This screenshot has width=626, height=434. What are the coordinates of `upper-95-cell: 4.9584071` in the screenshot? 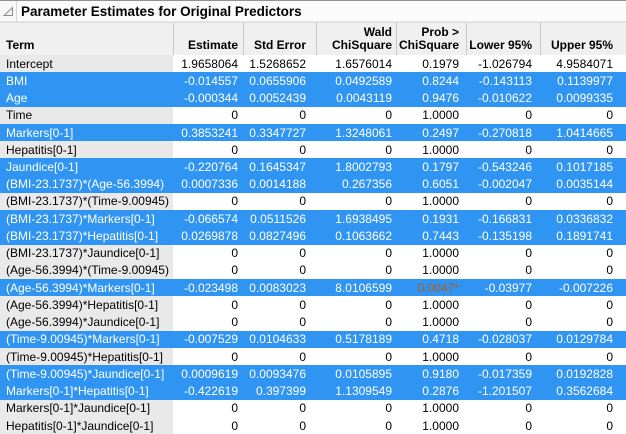 It's located at (584, 63).